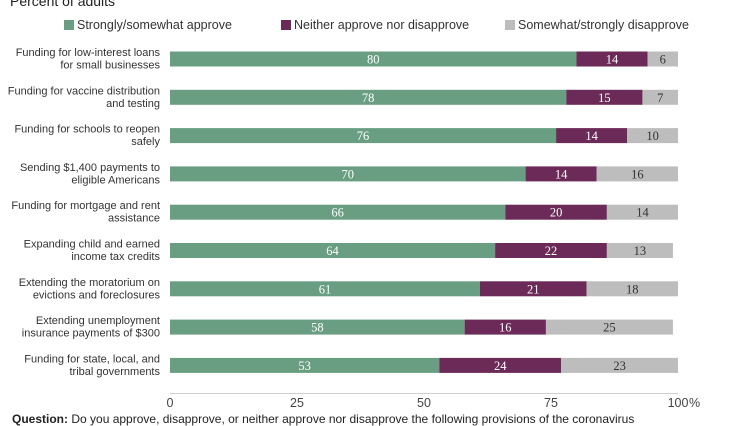 The width and height of the screenshot is (747, 426). I want to click on legend-item-neither: Neither approve nor disapprove, so click(375, 25).